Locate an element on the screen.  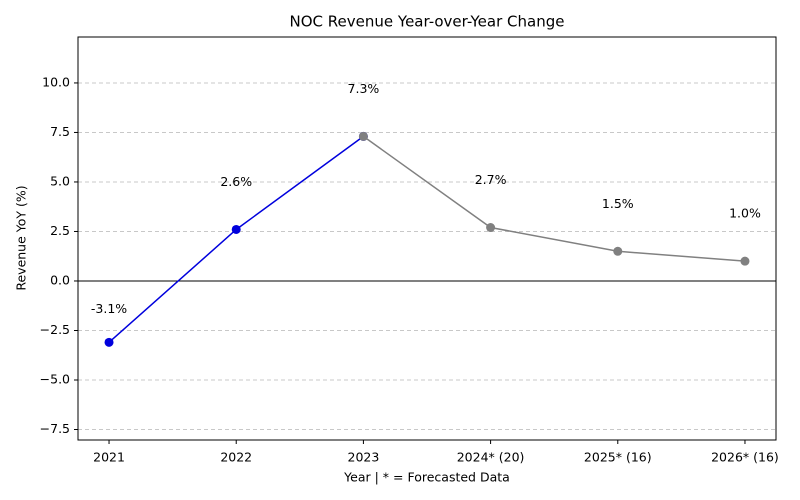
x-tick-label: 2022 is located at coordinates (236, 457).